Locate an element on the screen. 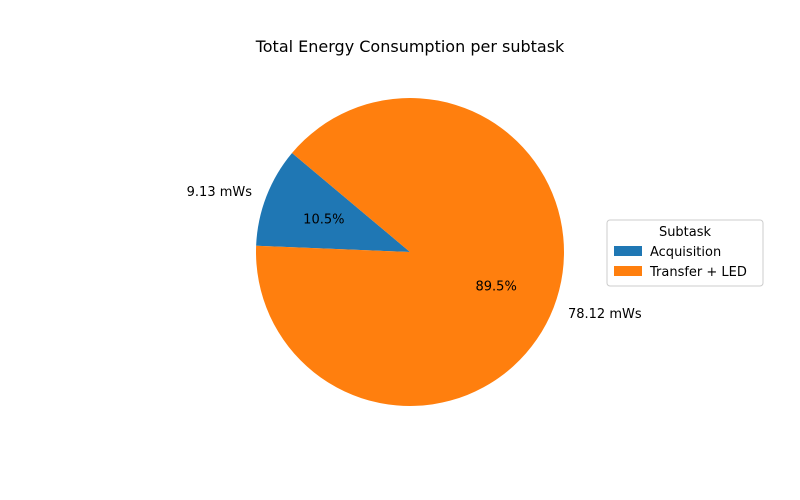 This screenshot has height=500, width=800. legend-frame is located at coordinates (685, 253).